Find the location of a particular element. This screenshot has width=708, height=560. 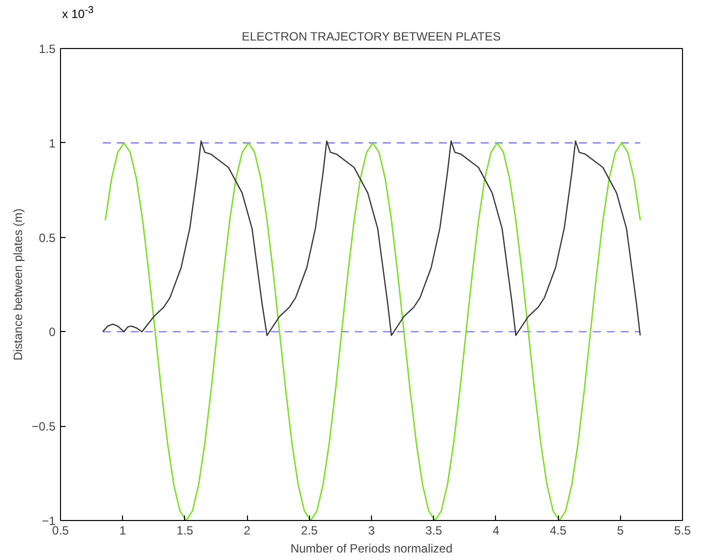

x-tick-label: 1 is located at coordinates (122, 531).